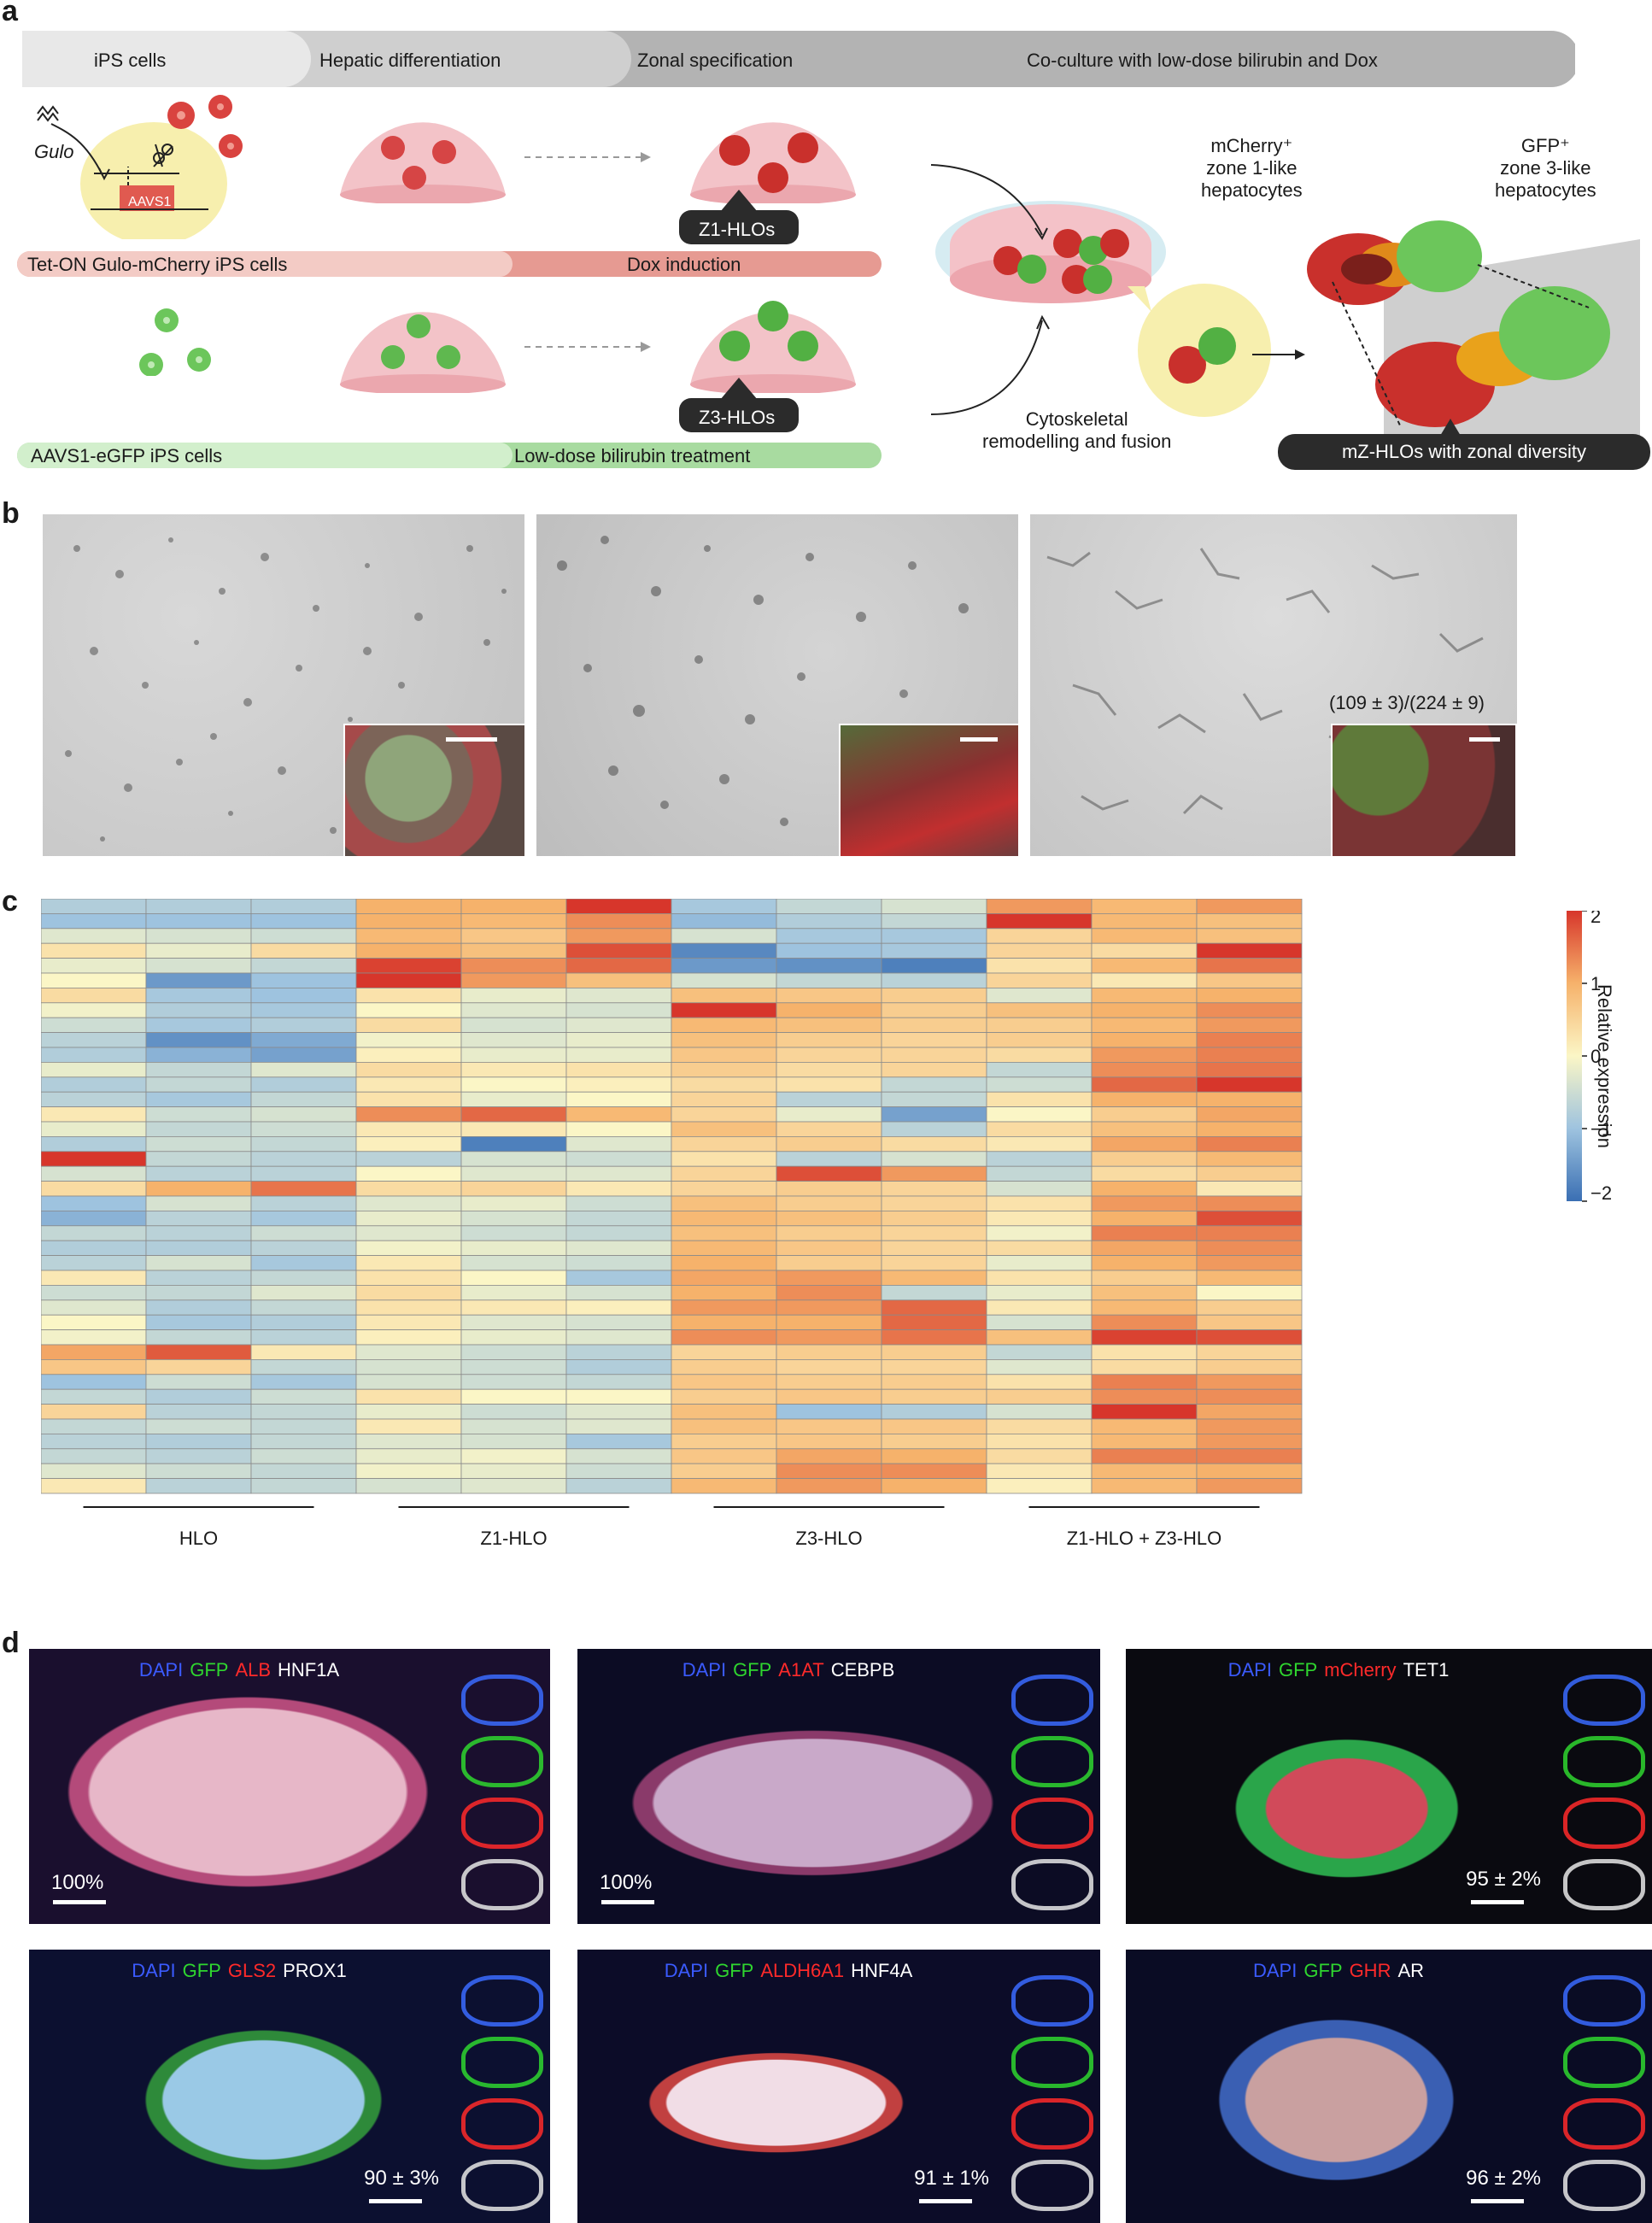  What do you see at coordinates (1342, 1670) in the screenshot?
I see `stain-legend: DAPI GFP mCherry TET1` at bounding box center [1342, 1670].